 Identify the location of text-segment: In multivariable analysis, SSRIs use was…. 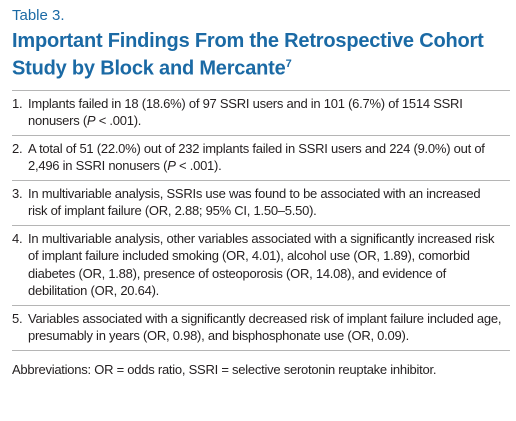
(254, 202).